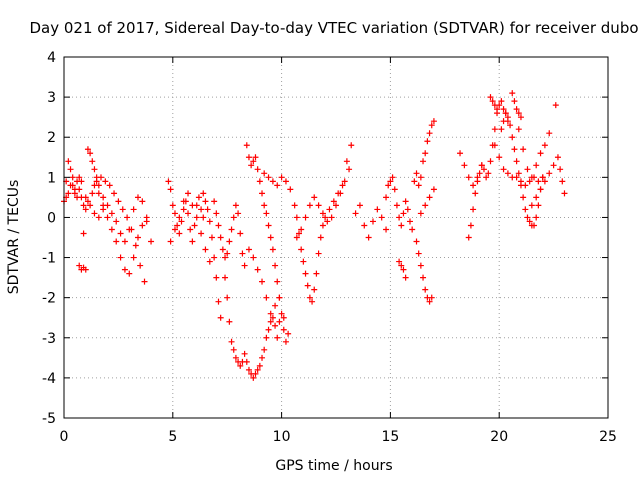  Describe the element at coordinates (51, 178) in the screenshot. I see `y-tick-label: 1` at that location.